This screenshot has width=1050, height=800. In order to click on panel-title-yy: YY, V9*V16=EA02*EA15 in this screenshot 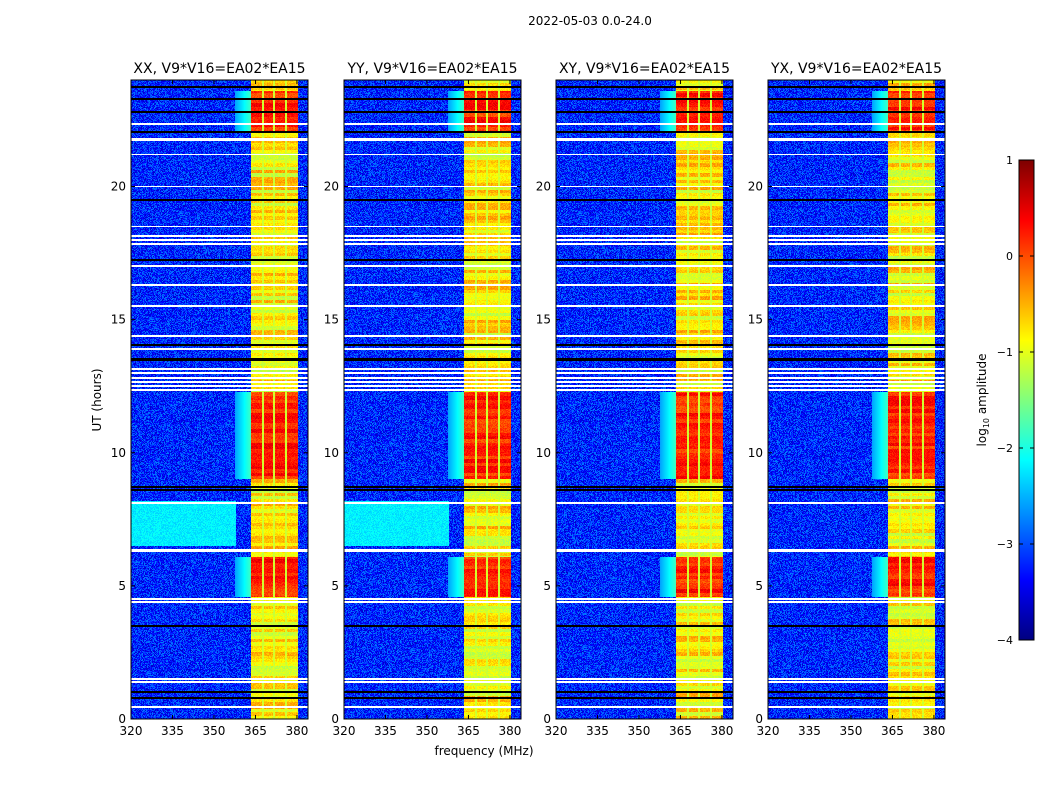, I will do `click(431, 69)`.